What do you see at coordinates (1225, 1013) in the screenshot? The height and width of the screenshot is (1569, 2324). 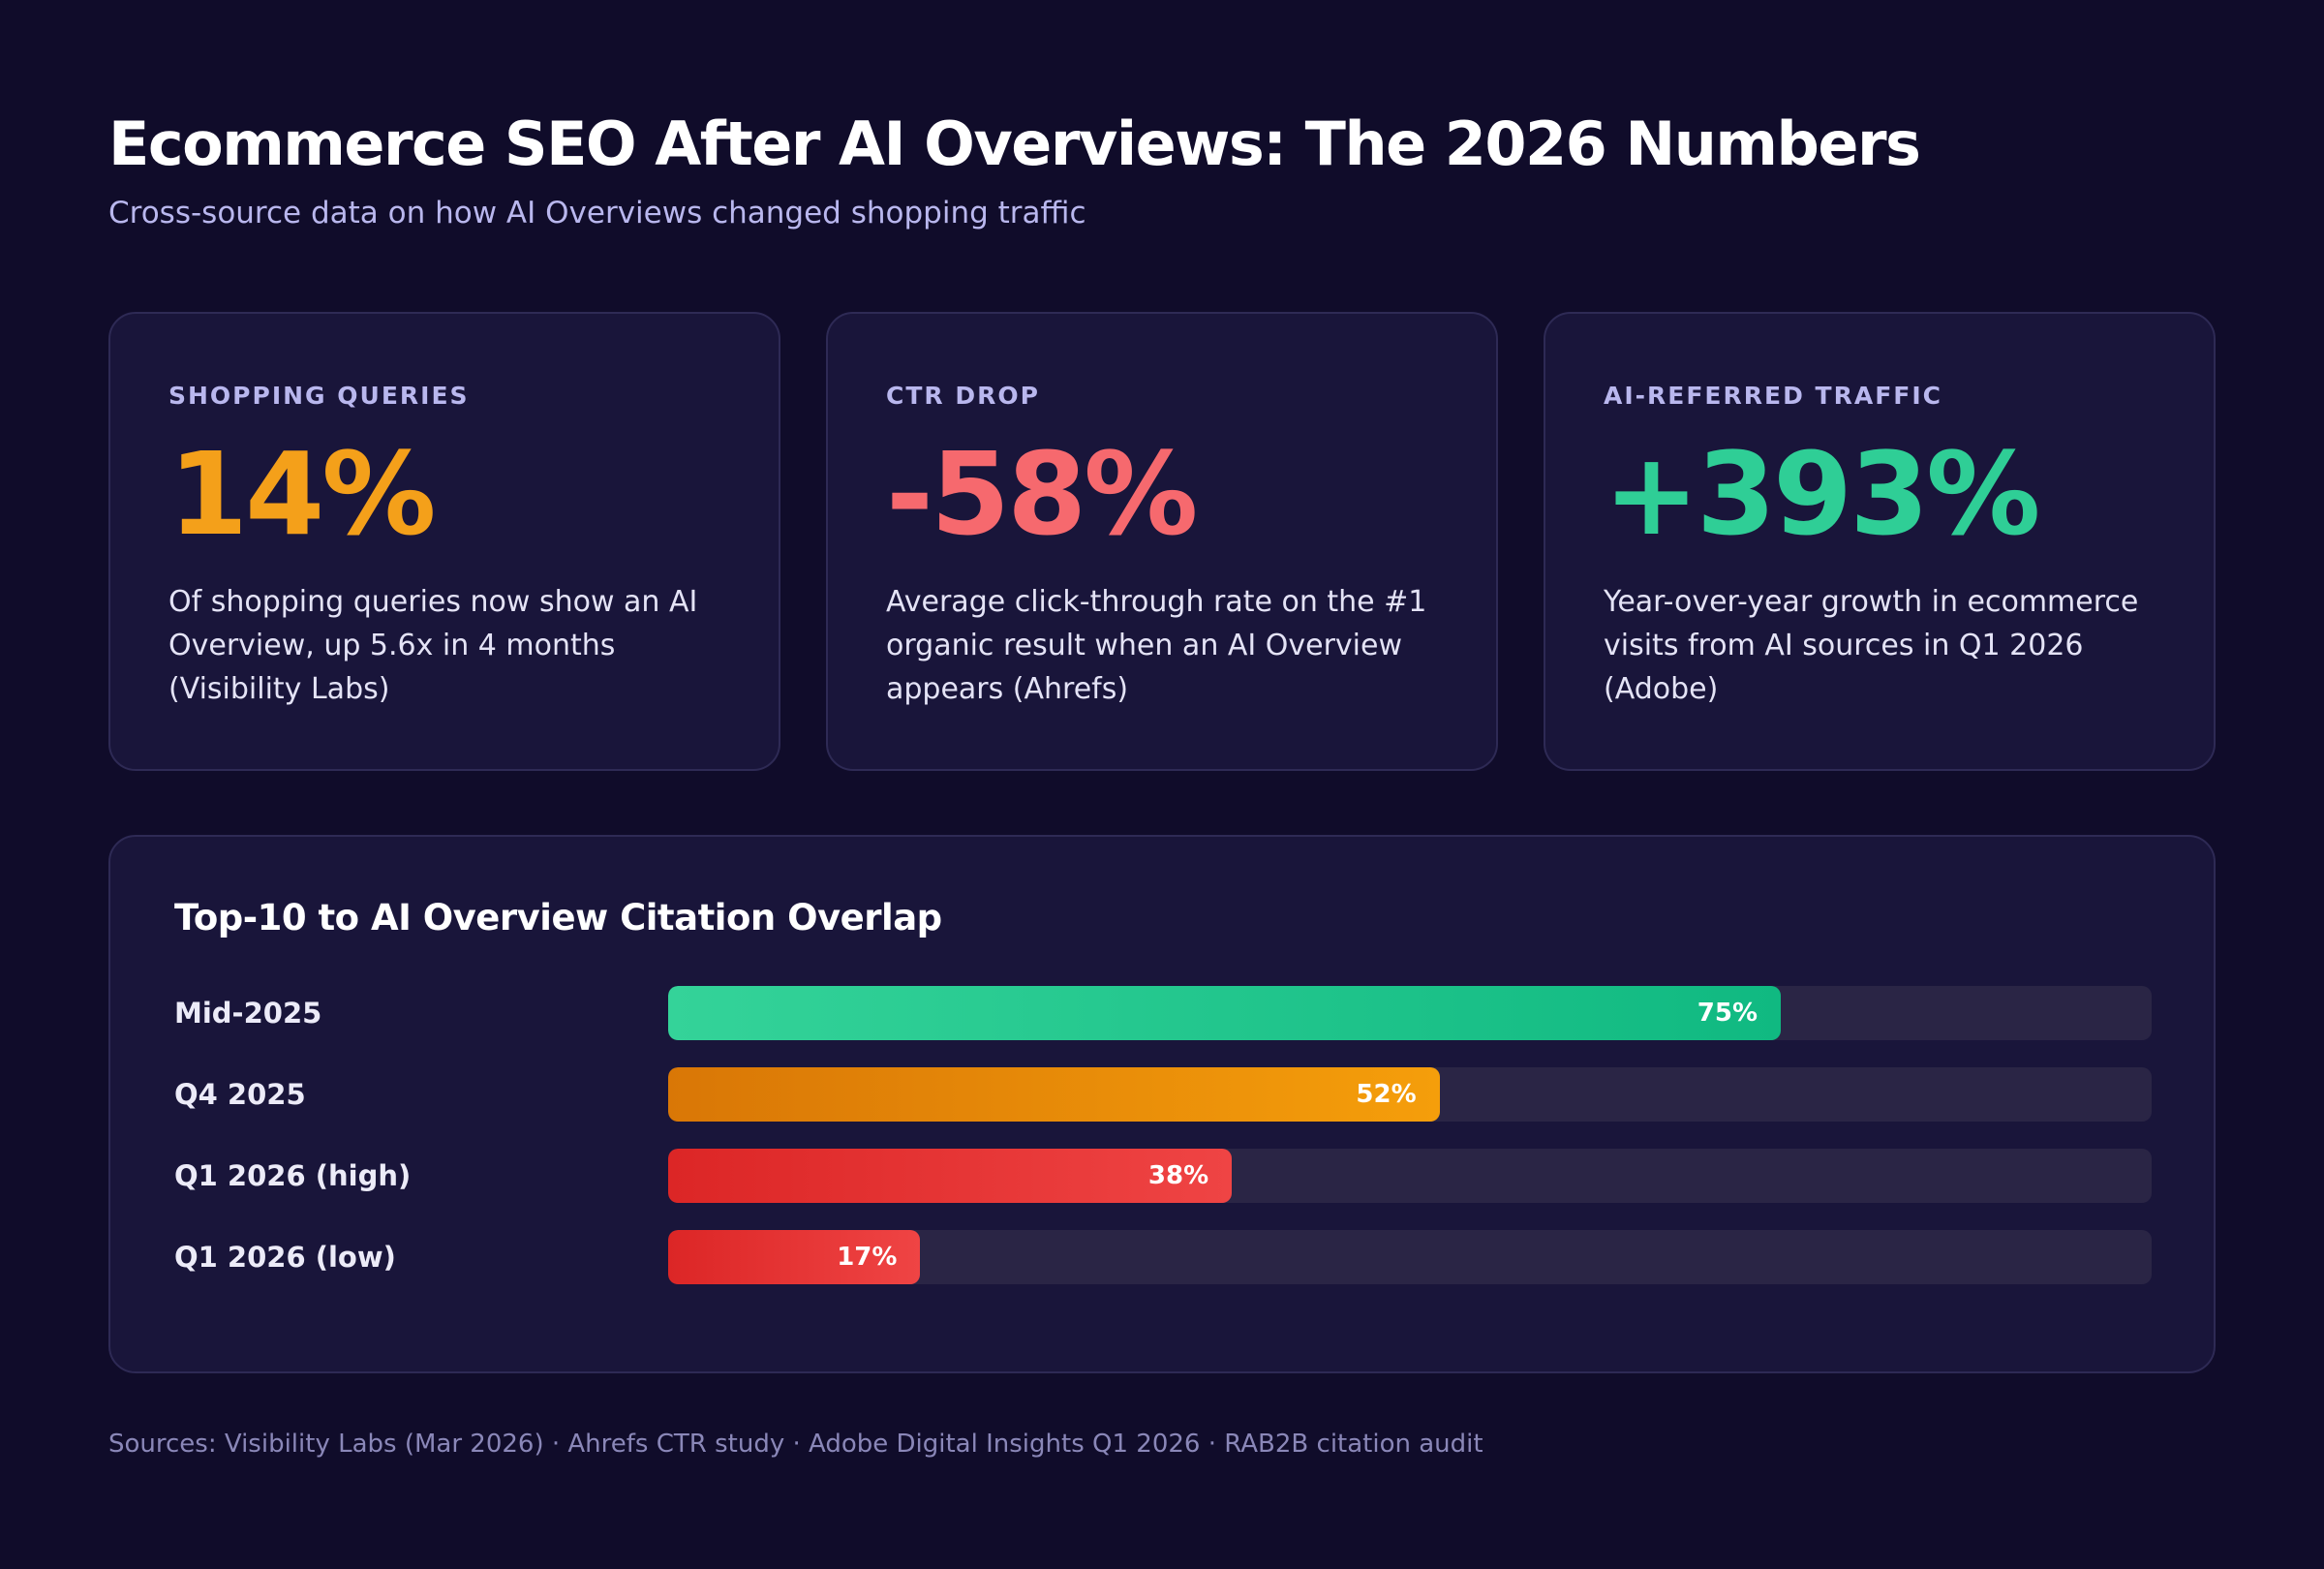 I see `bar: 75%` at bounding box center [1225, 1013].